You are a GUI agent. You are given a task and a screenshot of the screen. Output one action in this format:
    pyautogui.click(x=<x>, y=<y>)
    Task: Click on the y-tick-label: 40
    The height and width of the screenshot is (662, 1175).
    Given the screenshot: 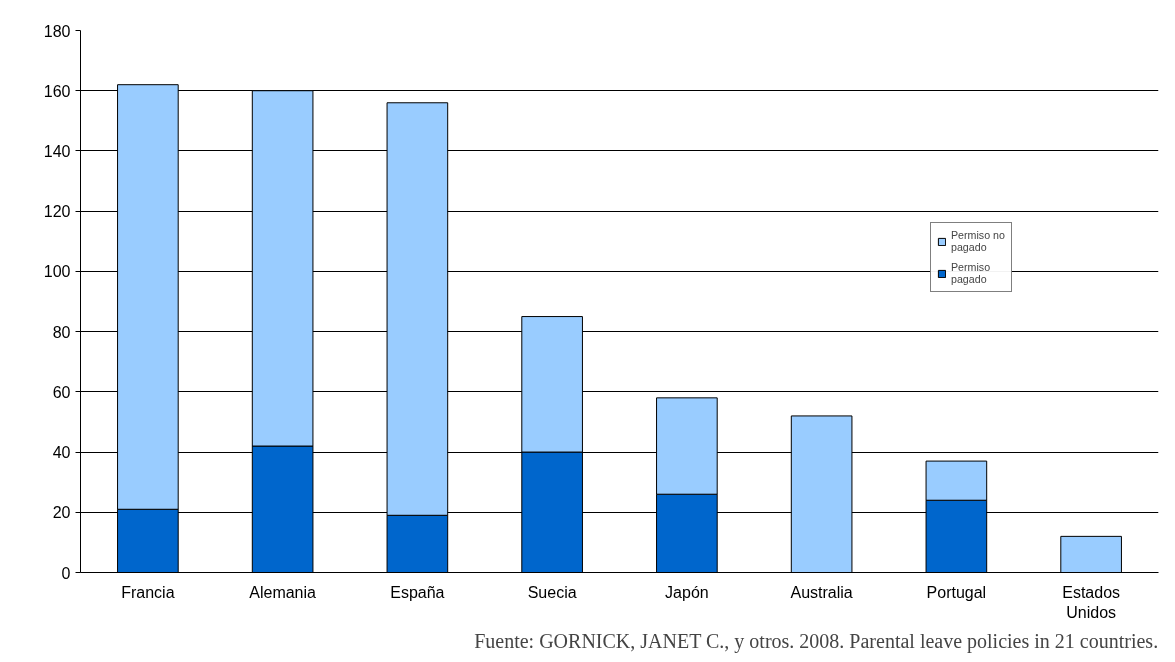 What is the action you would take?
    pyautogui.click(x=61, y=453)
    